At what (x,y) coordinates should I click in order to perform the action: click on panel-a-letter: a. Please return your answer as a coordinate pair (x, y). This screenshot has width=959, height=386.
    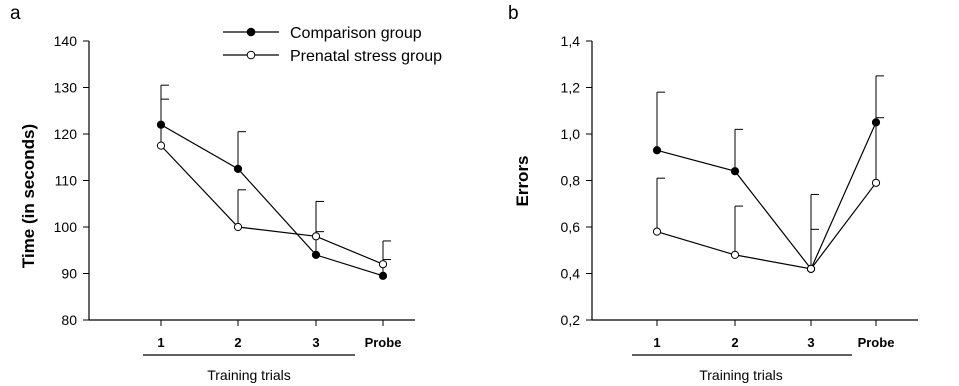
    Looking at the image, I should click on (15, 13).